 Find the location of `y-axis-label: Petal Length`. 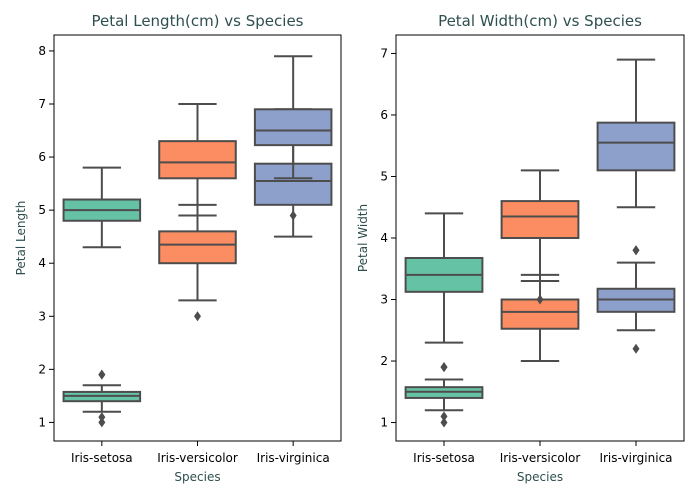

y-axis-label: Petal Length is located at coordinates (21, 238).